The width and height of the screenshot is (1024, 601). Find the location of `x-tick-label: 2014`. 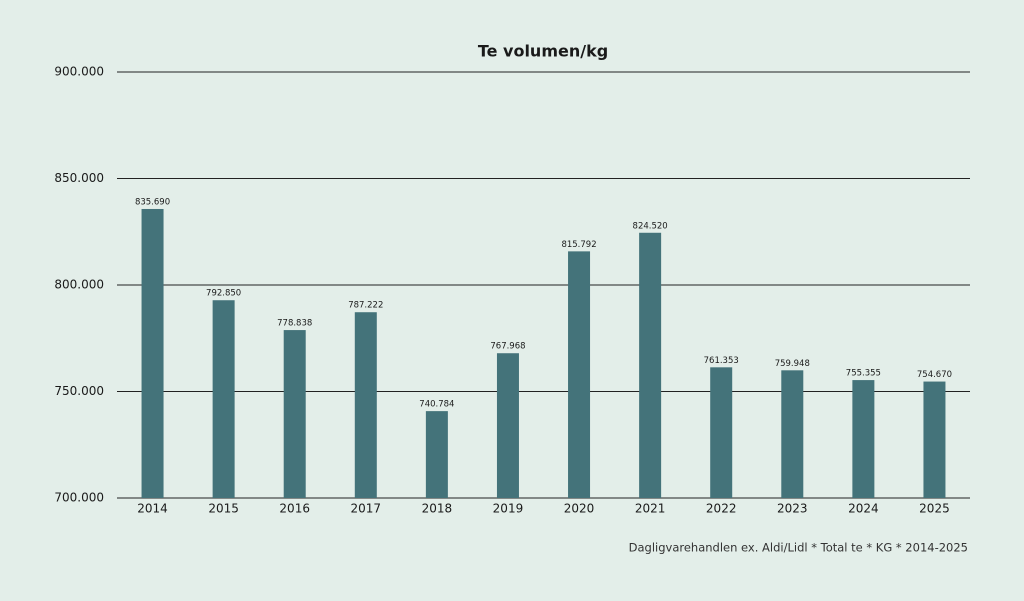

x-tick-label: 2014 is located at coordinates (152, 509).